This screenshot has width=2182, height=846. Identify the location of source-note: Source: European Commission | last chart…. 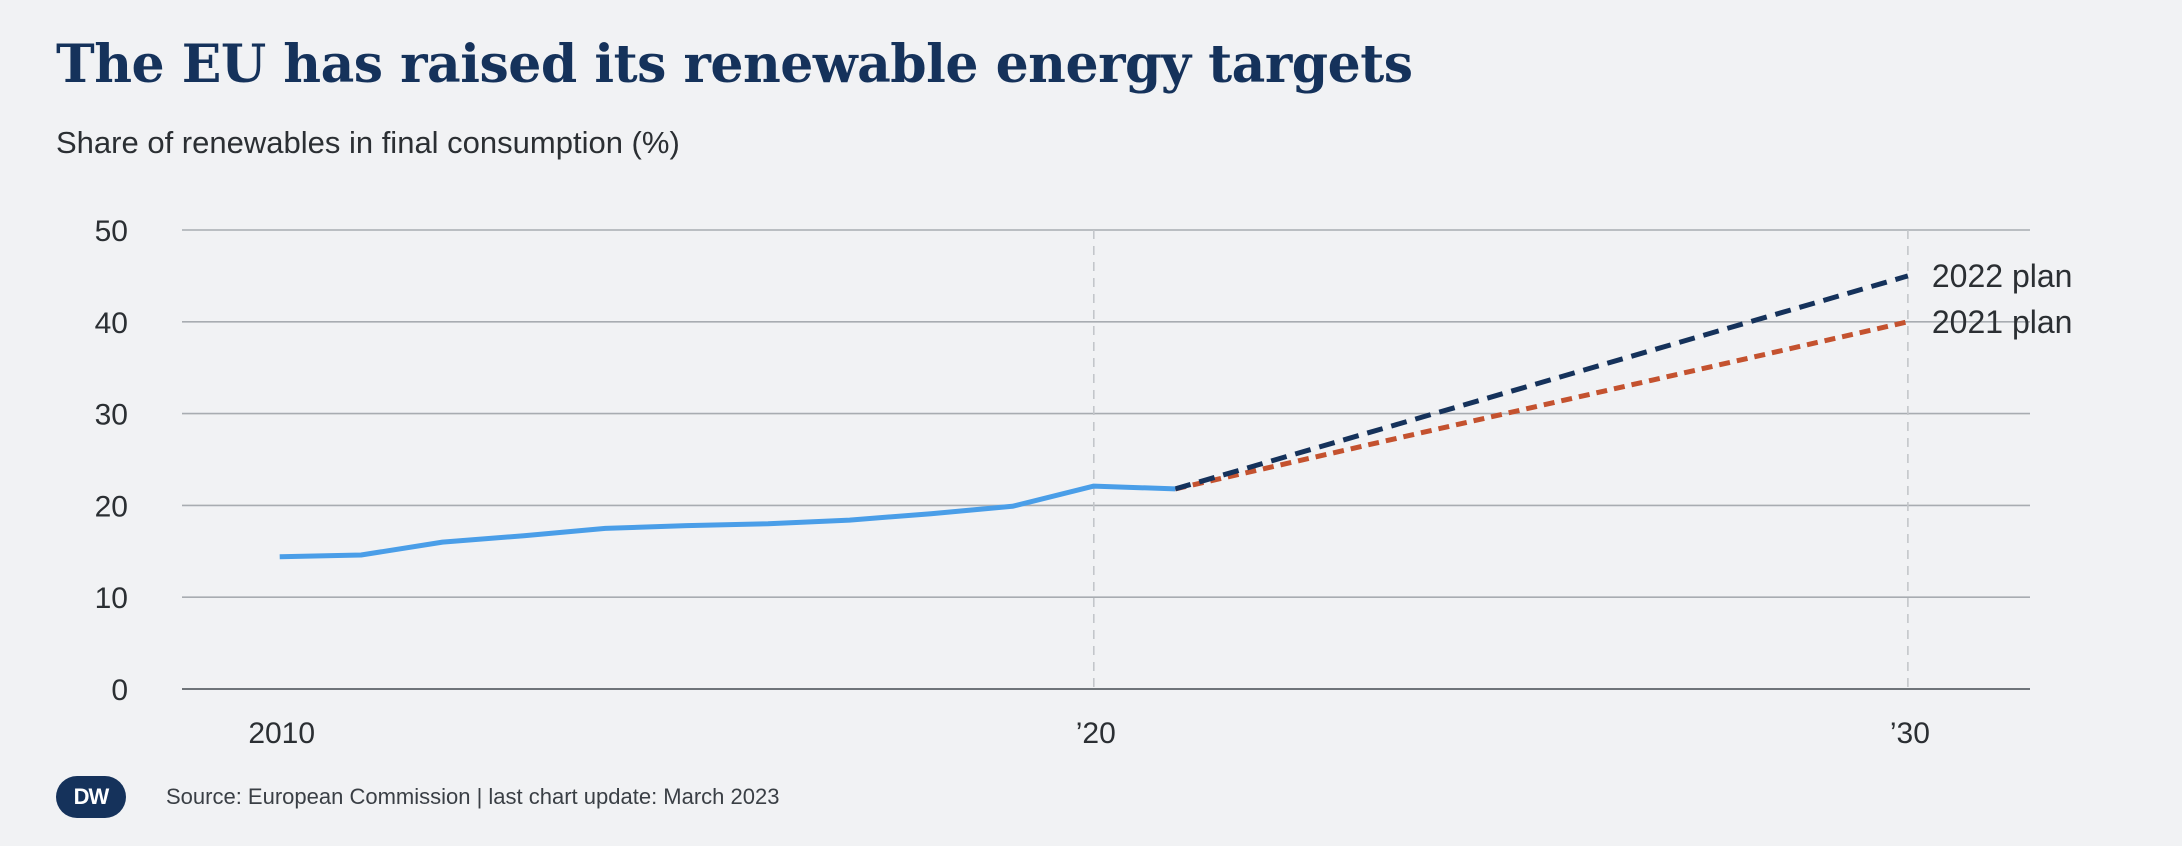
(473, 796).